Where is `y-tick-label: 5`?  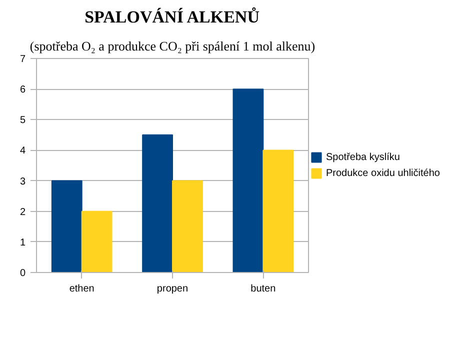
y-tick-label: 5 is located at coordinates (23, 120).